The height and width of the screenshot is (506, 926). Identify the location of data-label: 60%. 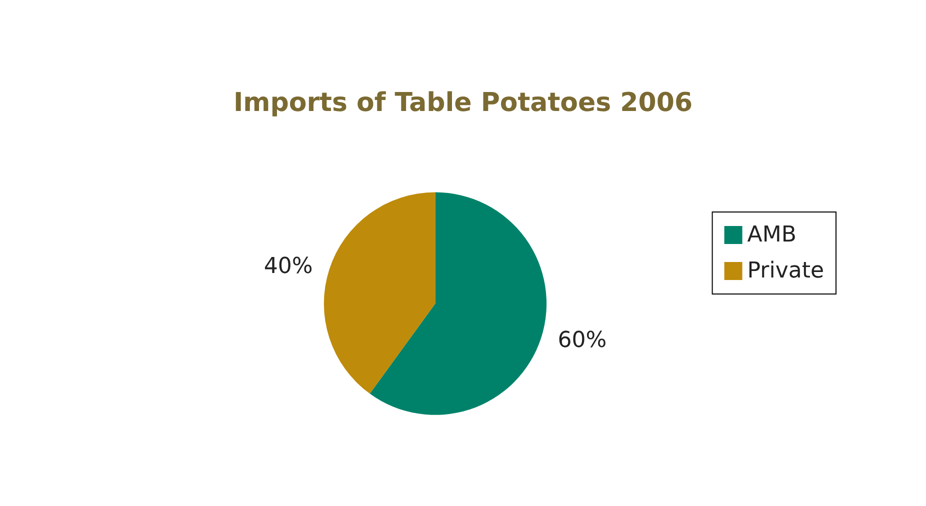
(582, 340).